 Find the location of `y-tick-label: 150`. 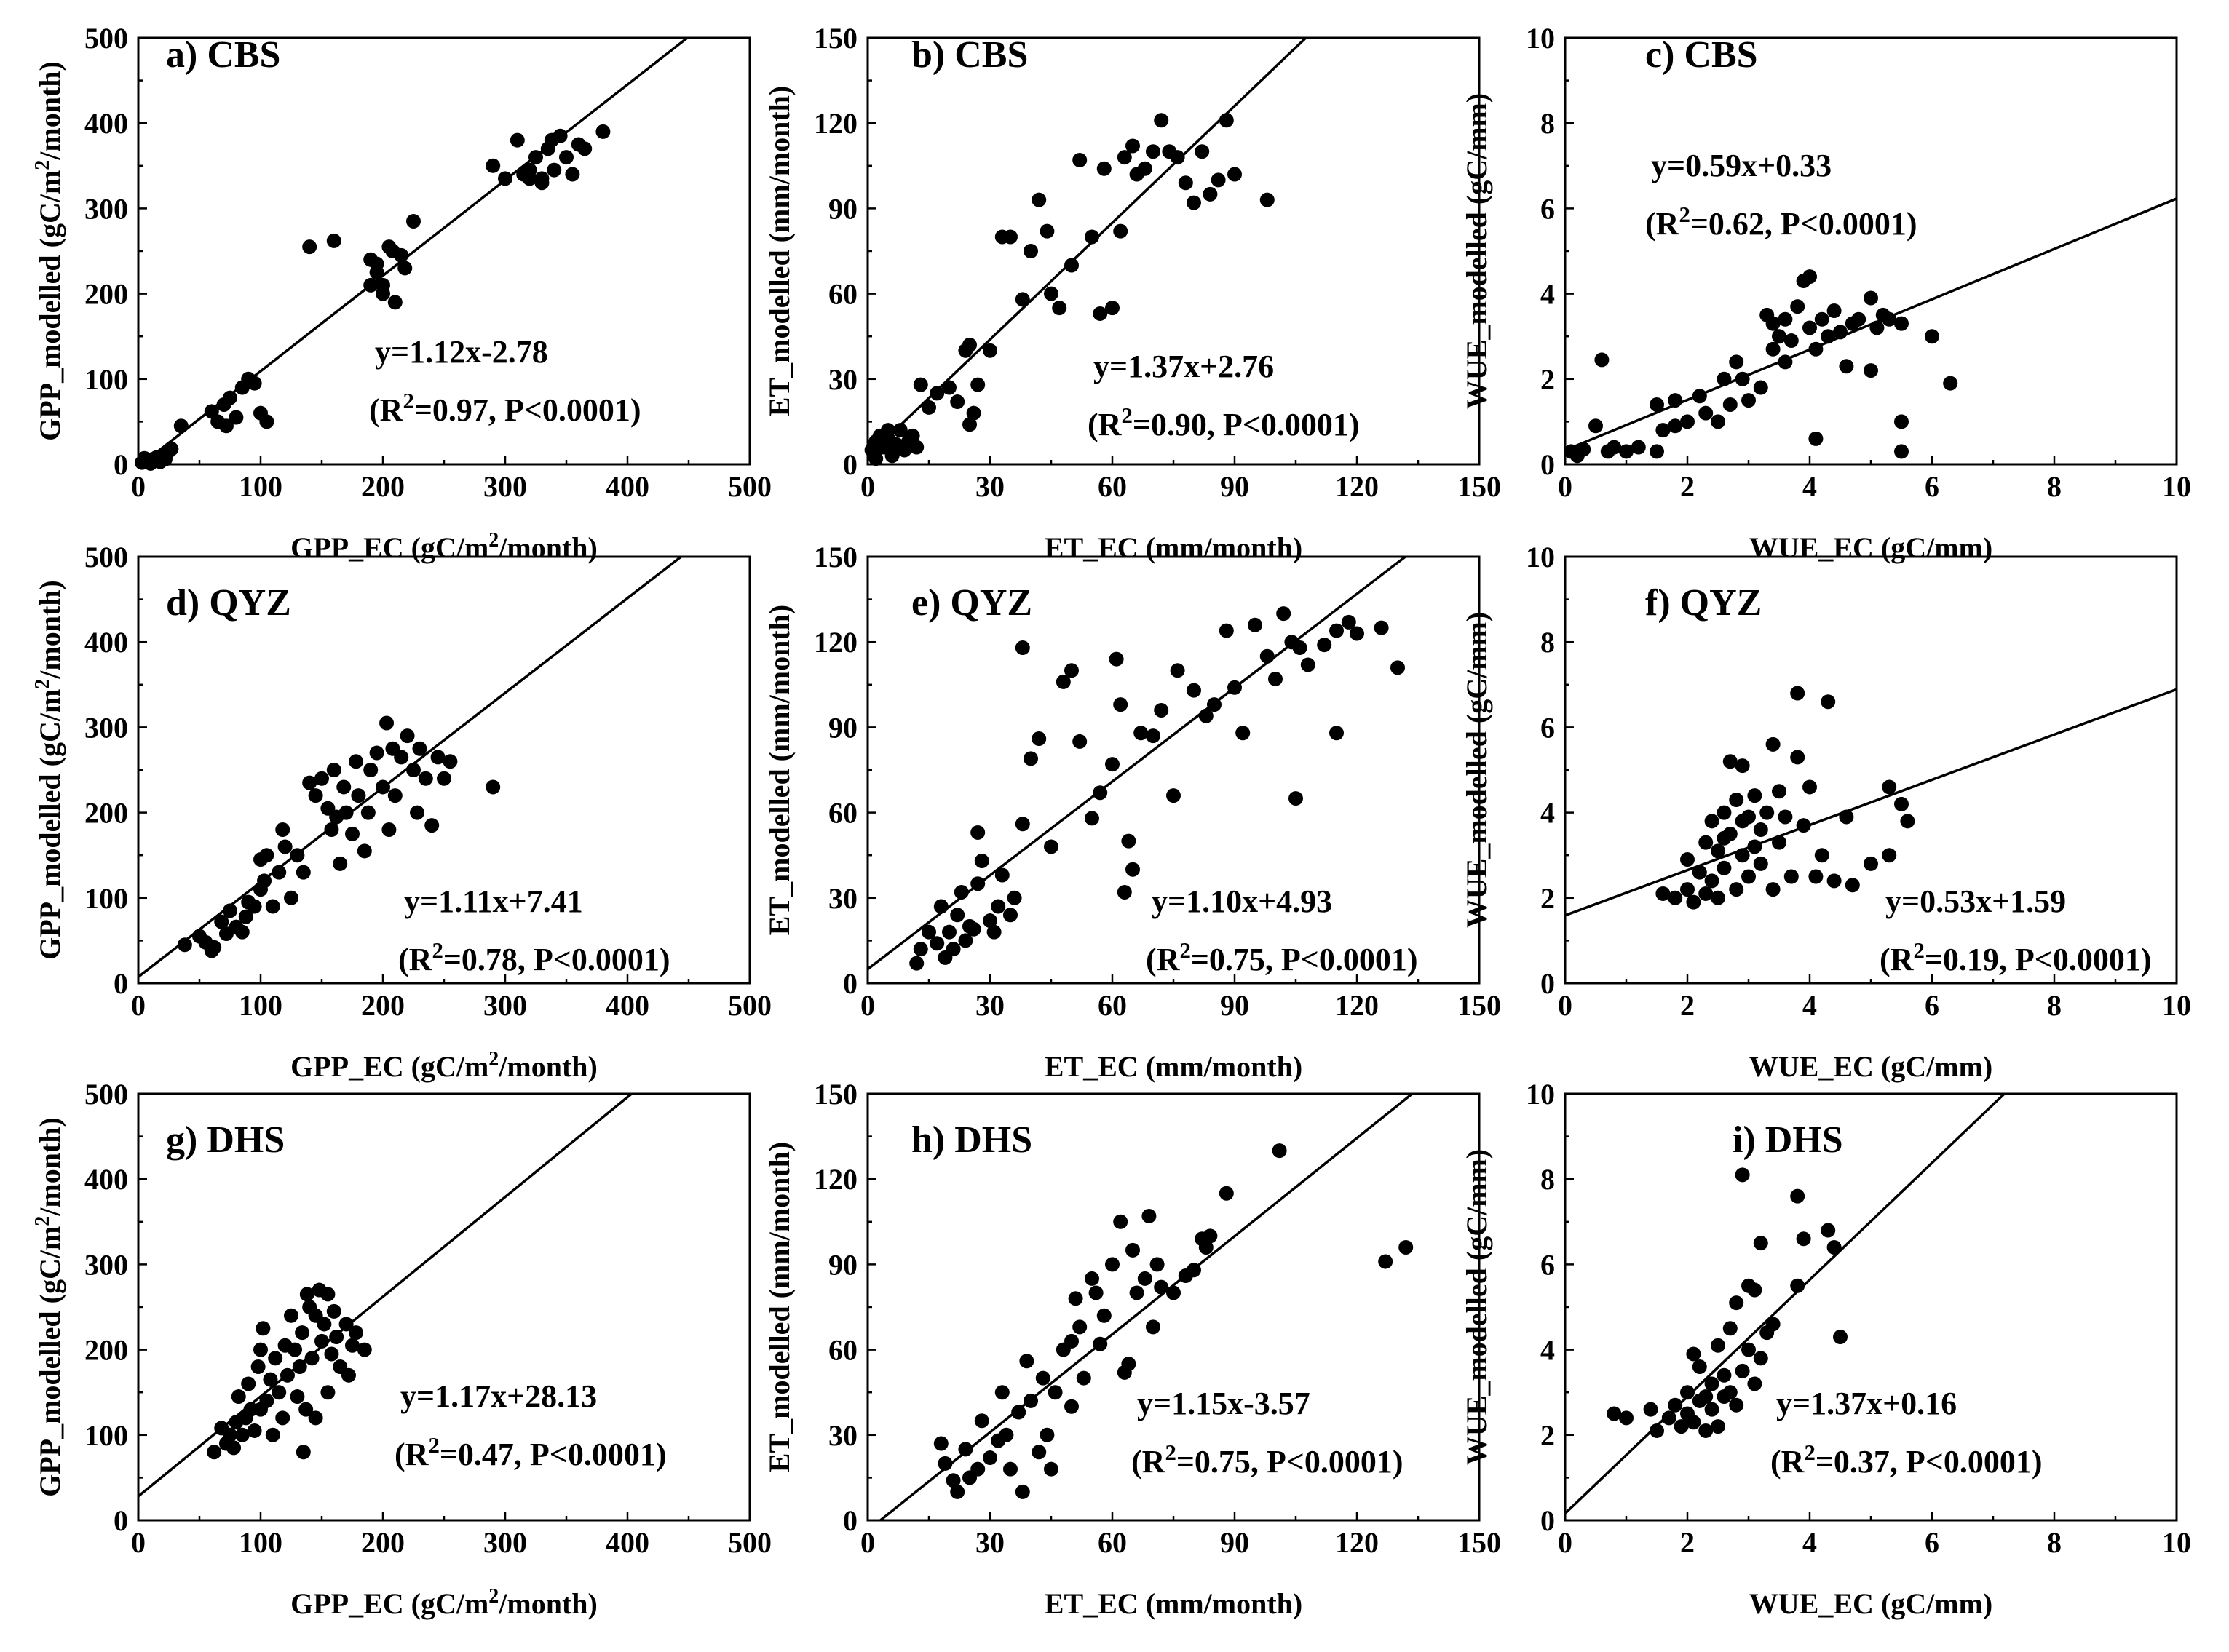

y-tick-label: 150 is located at coordinates (836, 557).